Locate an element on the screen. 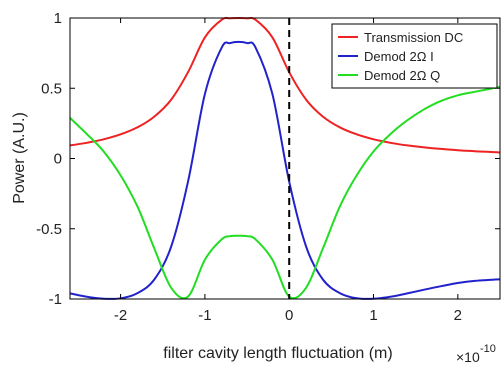 The image size is (501, 376). legend-label-demod-q: Demod 2Ω Q is located at coordinates (402, 75).